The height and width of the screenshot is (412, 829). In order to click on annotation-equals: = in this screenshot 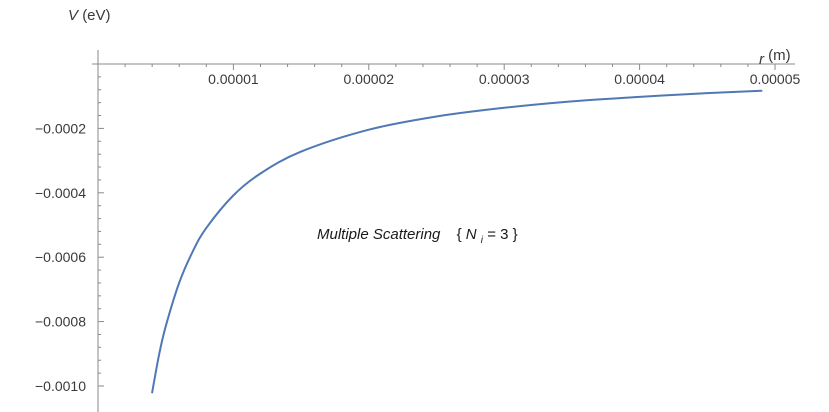, I will do `click(493, 234)`.